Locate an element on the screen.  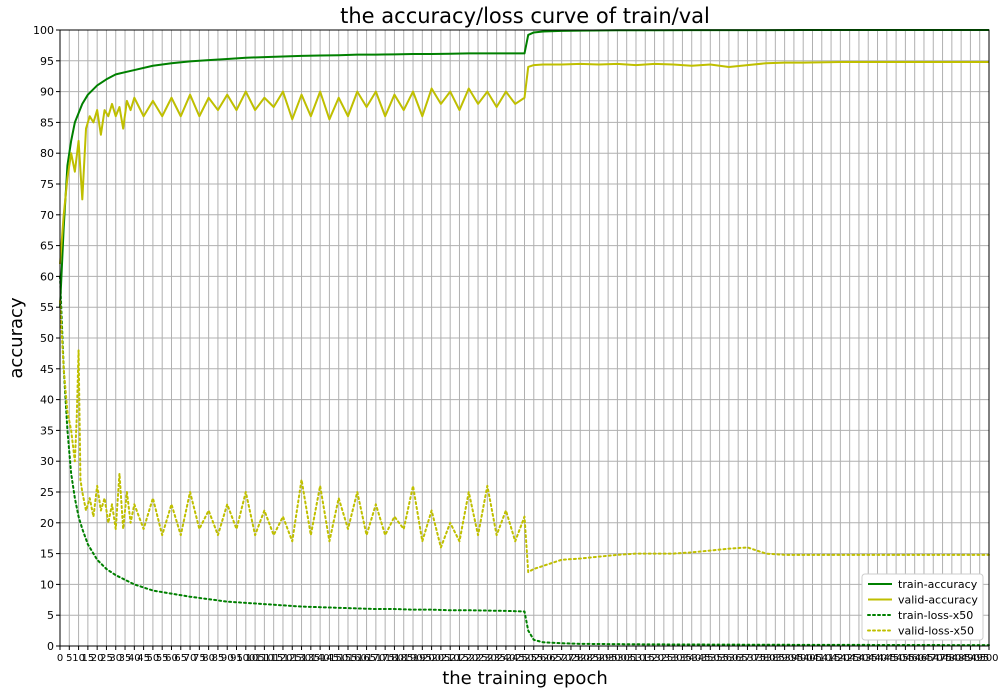
x-tick-label: 295 is located at coordinates (608, 658).